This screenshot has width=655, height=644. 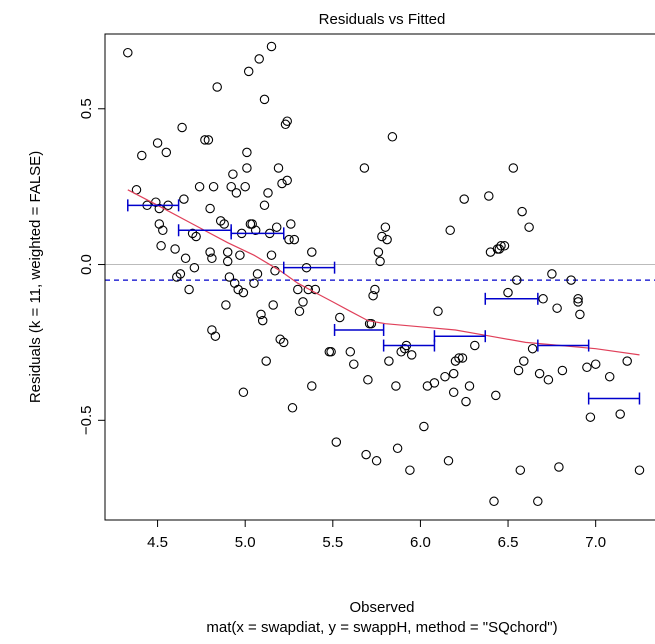 What do you see at coordinates (595, 542) in the screenshot?
I see `x-tick-label: 7.0` at bounding box center [595, 542].